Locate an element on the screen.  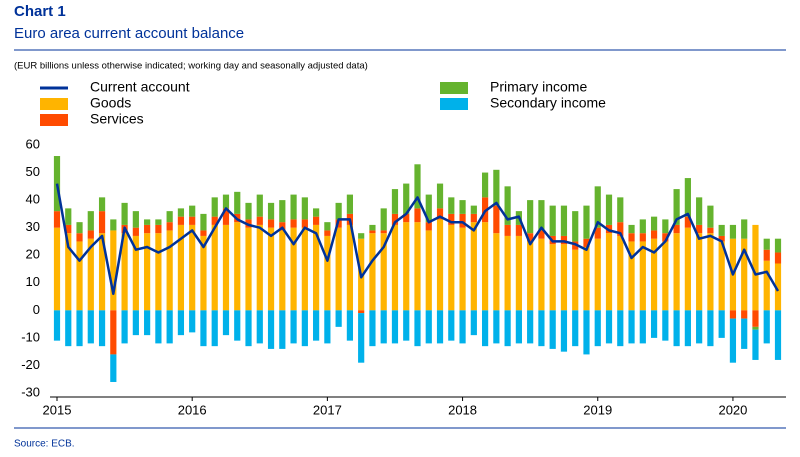
legend-label: Goods is located at coordinates (110, 103).